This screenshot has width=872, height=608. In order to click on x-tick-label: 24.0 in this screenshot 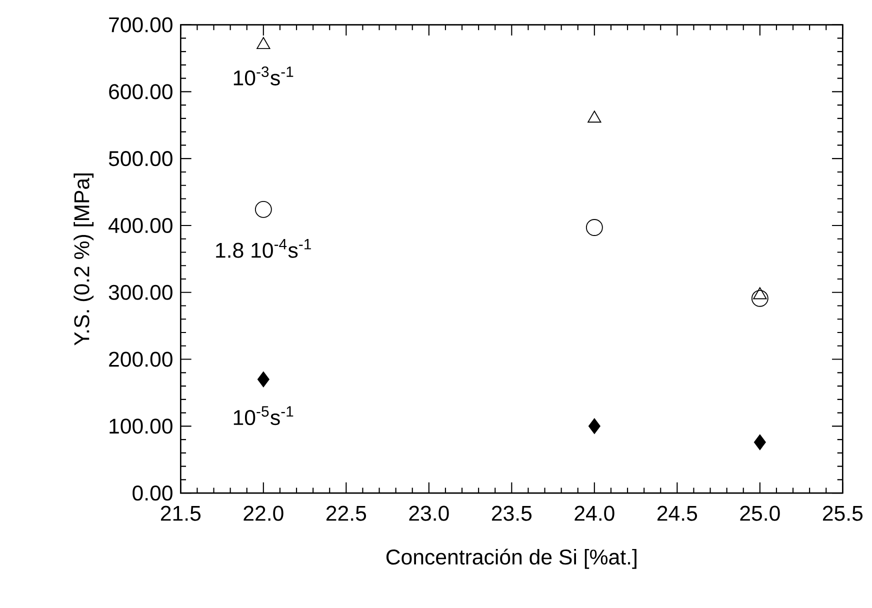, I will do `click(594, 513)`.